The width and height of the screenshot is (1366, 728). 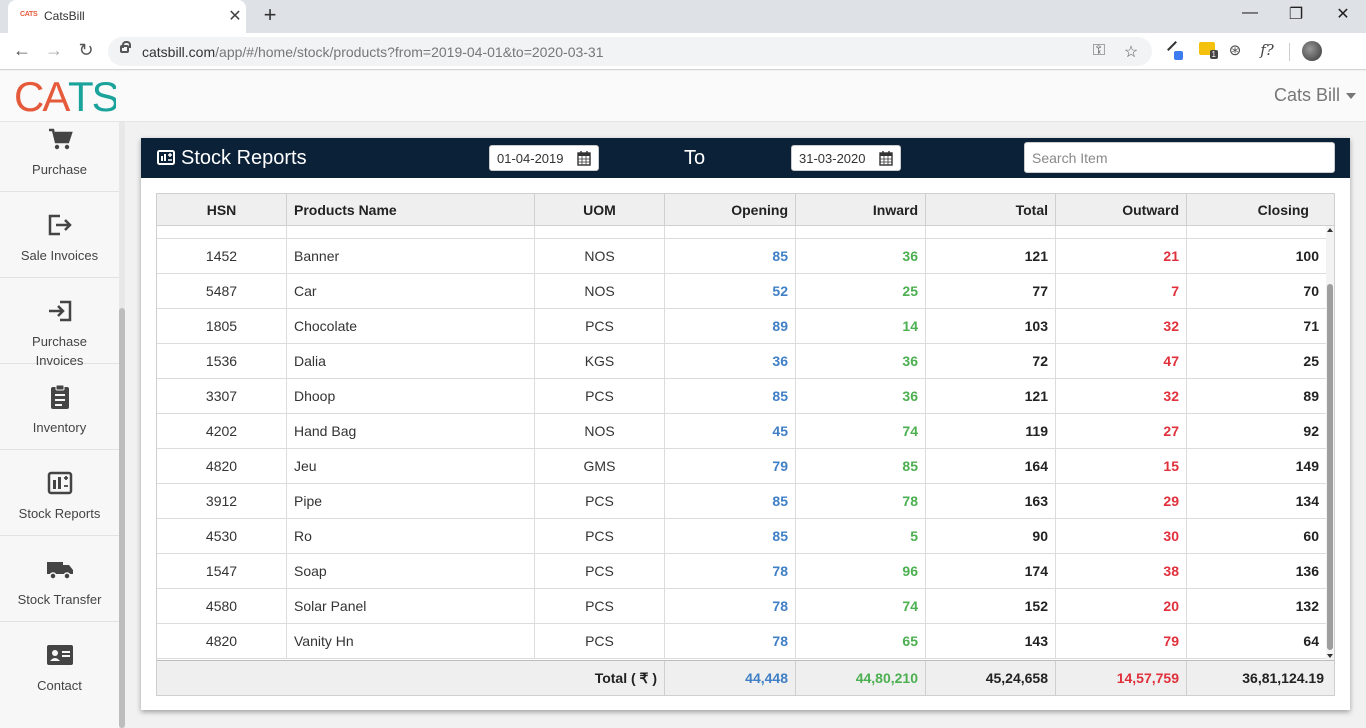 I want to click on table-row: 5487 Car NOS 52 25 77 7 70, so click(x=741, y=291).